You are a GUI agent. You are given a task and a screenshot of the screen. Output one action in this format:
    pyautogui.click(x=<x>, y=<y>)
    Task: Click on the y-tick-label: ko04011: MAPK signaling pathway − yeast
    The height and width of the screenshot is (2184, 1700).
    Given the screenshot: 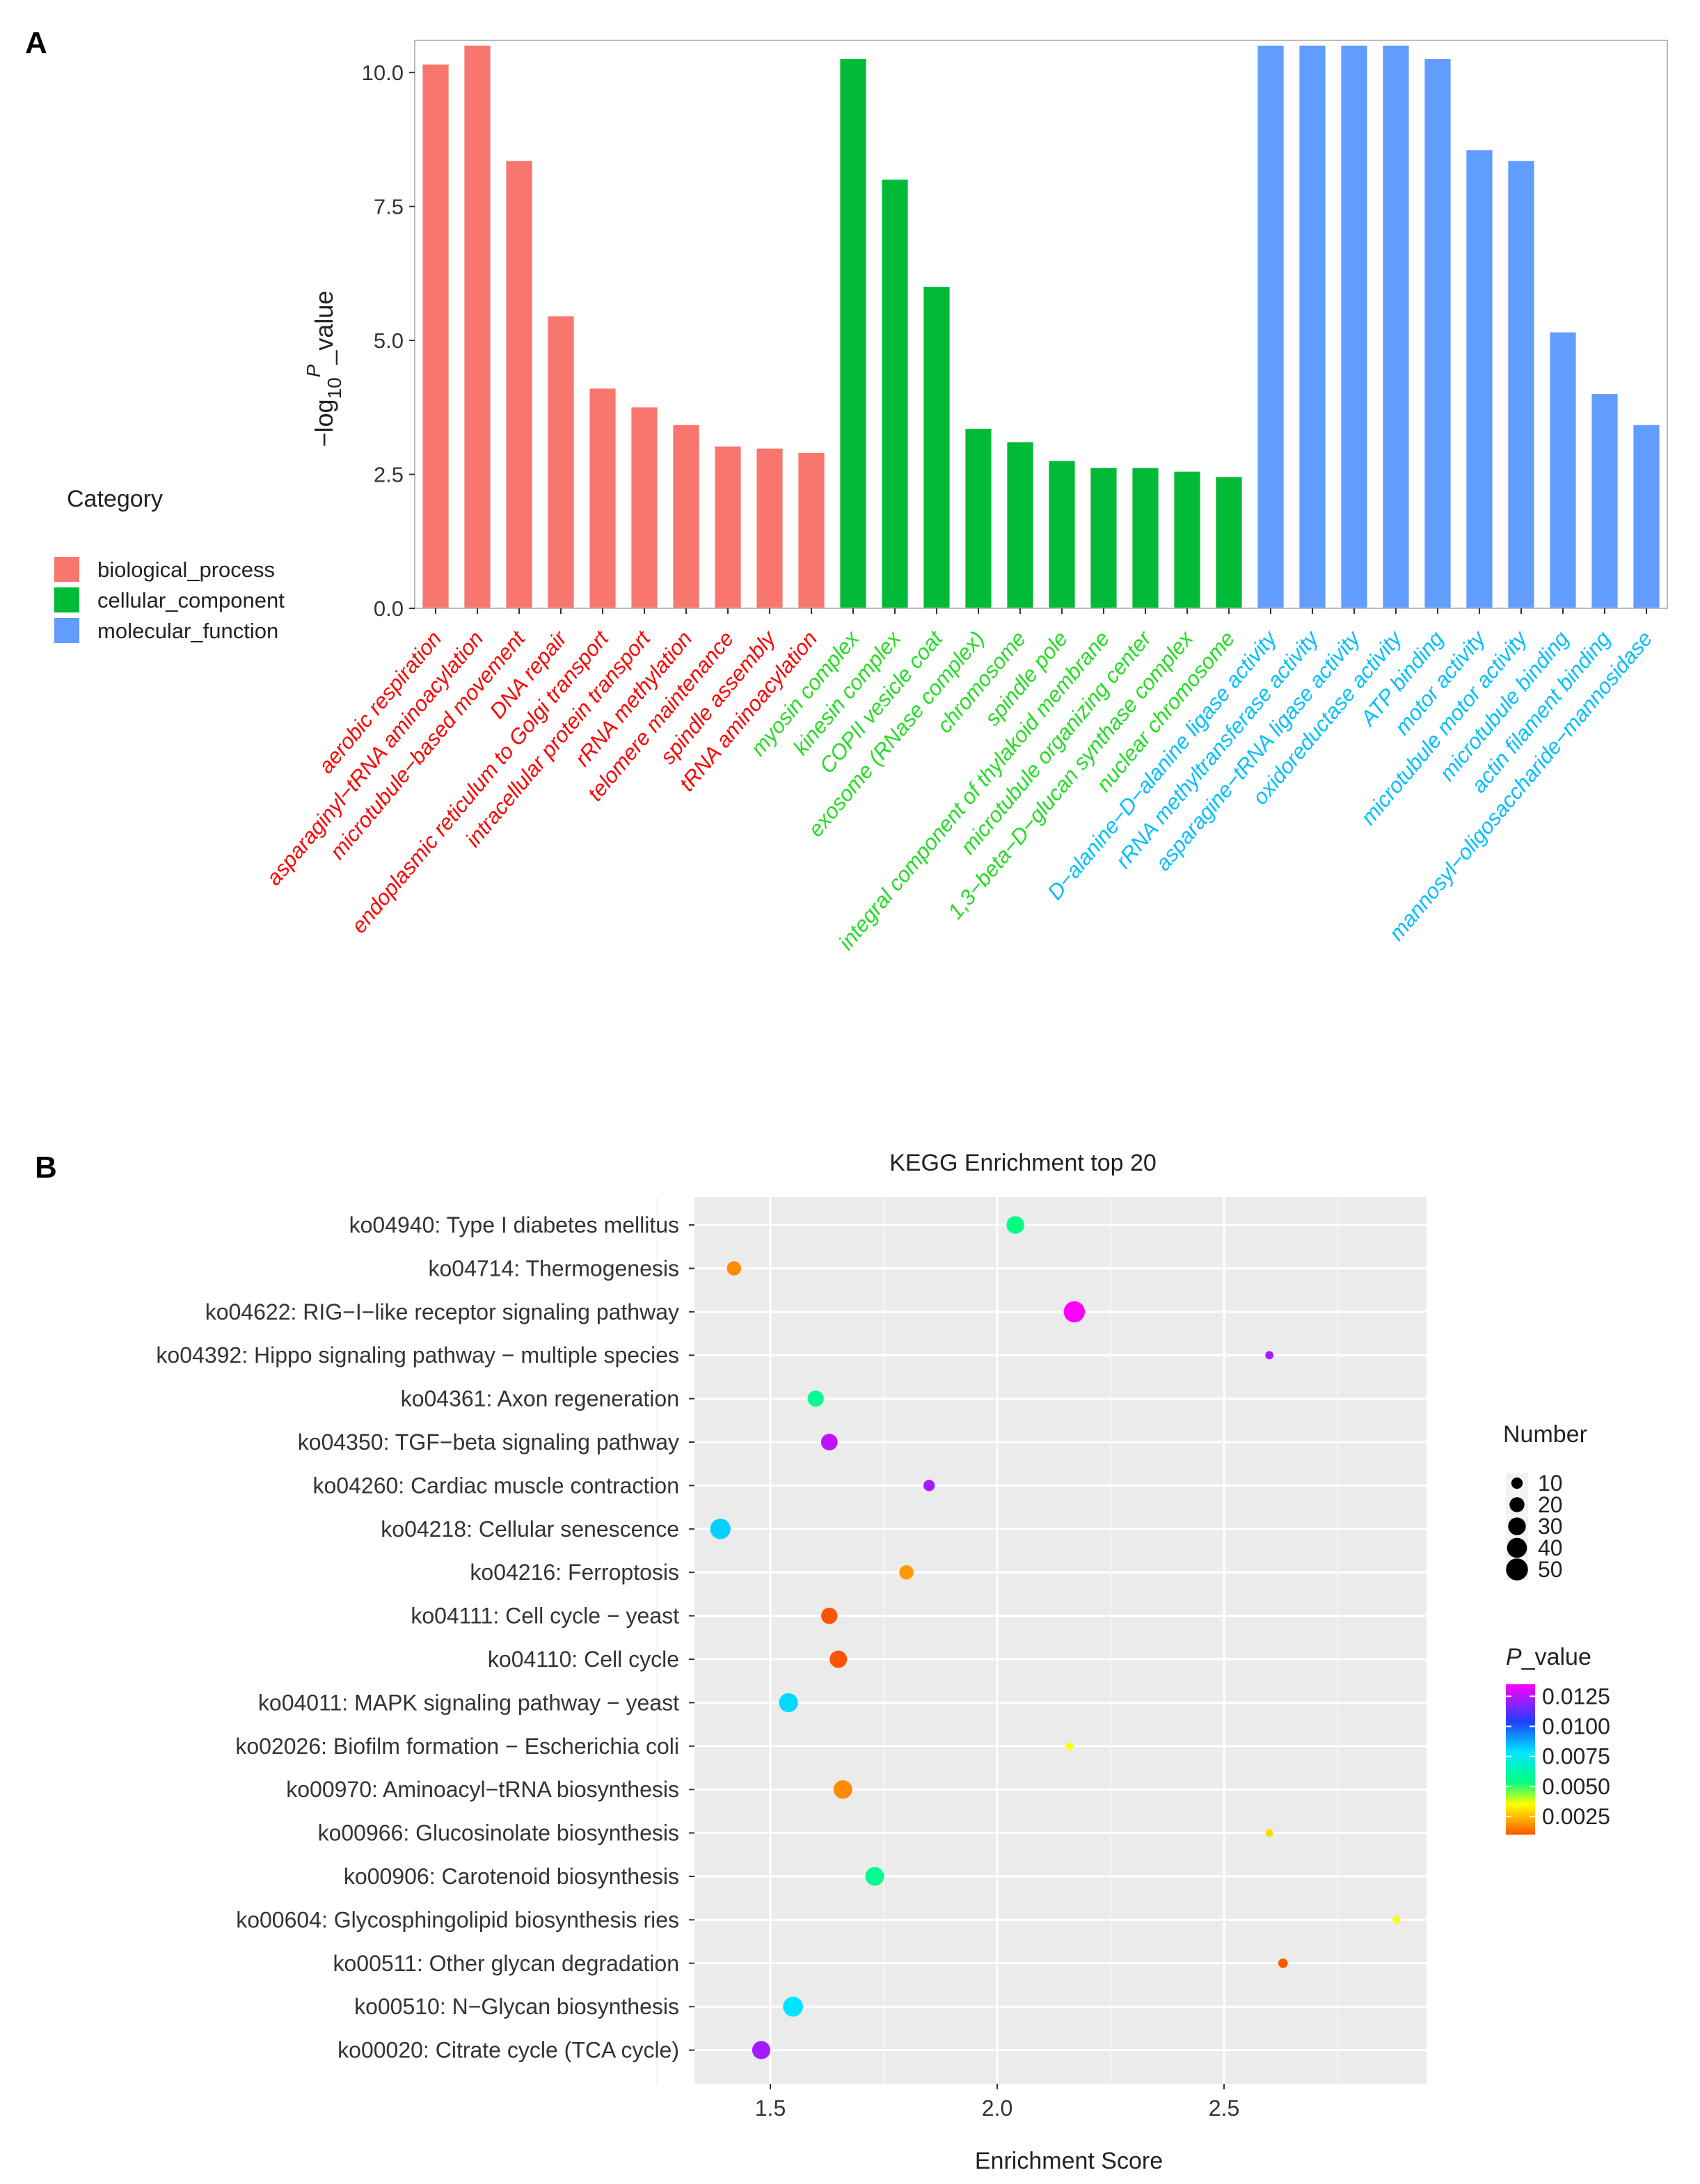 What is the action you would take?
    pyautogui.click(x=468, y=1703)
    